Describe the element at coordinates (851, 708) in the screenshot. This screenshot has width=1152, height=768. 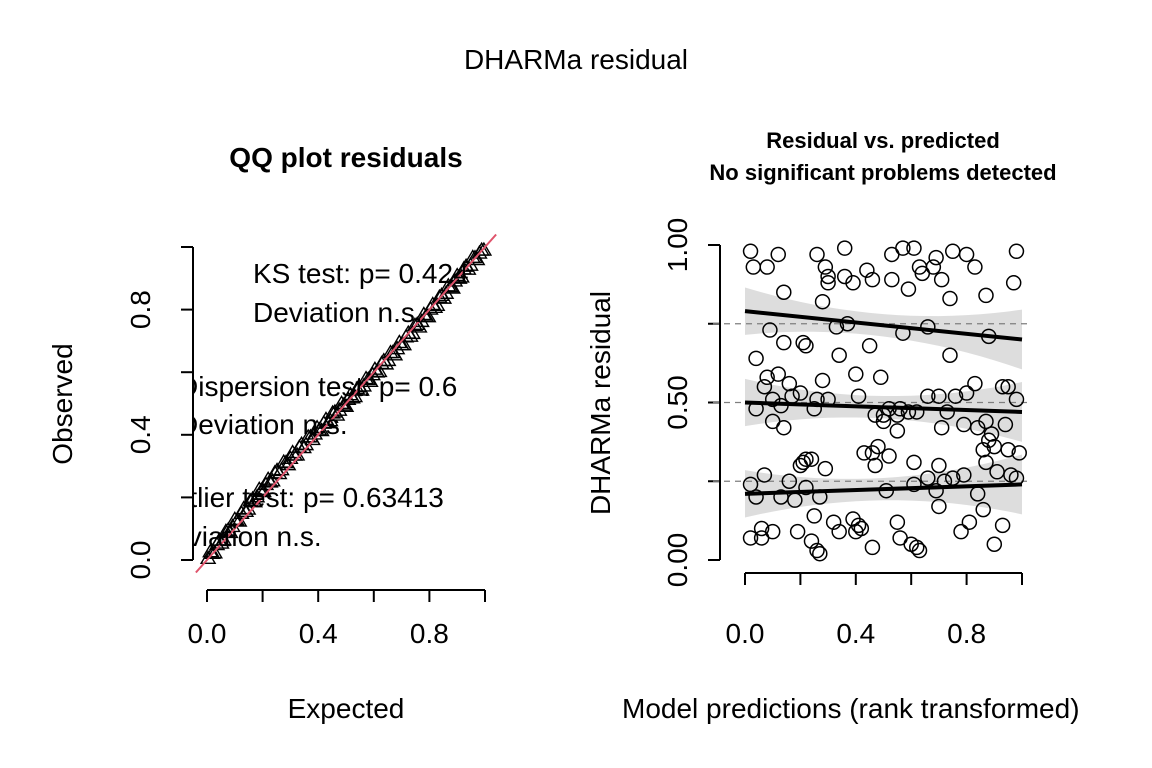
I see `residual-x-label: Model predictions (rank transformed)` at that location.